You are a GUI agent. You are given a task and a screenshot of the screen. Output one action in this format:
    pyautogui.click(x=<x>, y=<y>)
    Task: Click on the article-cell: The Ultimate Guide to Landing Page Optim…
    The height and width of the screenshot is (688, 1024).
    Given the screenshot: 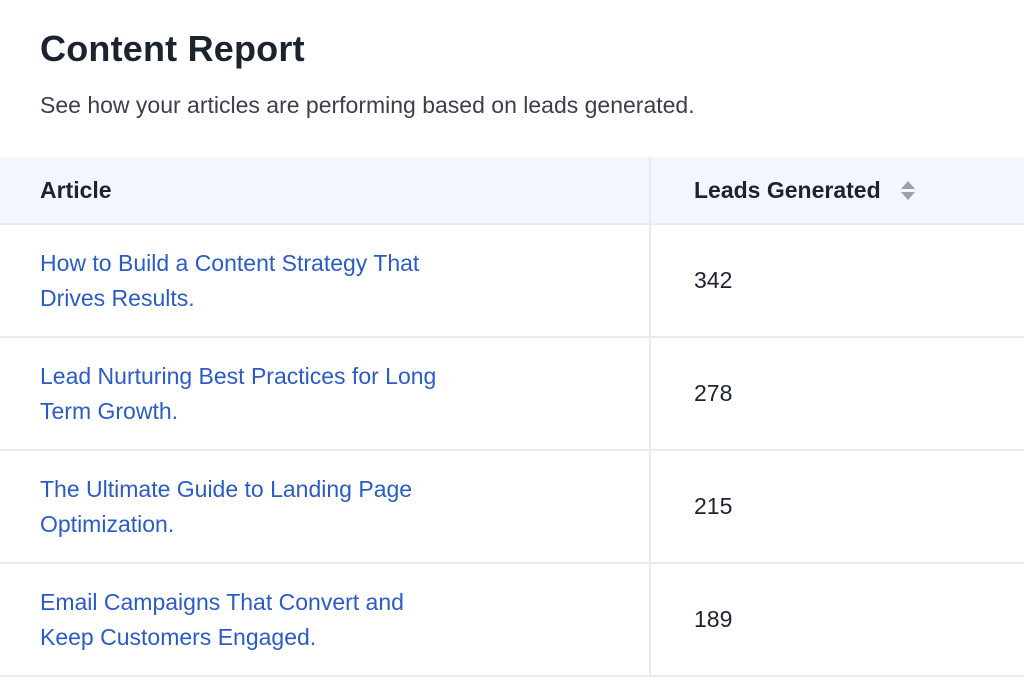 What is the action you would take?
    pyautogui.click(x=325, y=506)
    